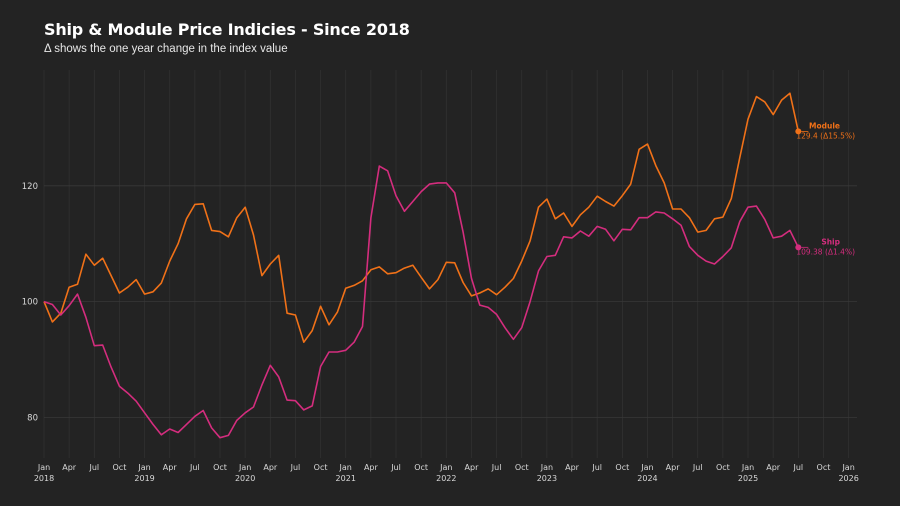 The width and height of the screenshot is (900, 506). What do you see at coordinates (824, 125) in the screenshot?
I see `end-label-name-module: Module` at bounding box center [824, 125].